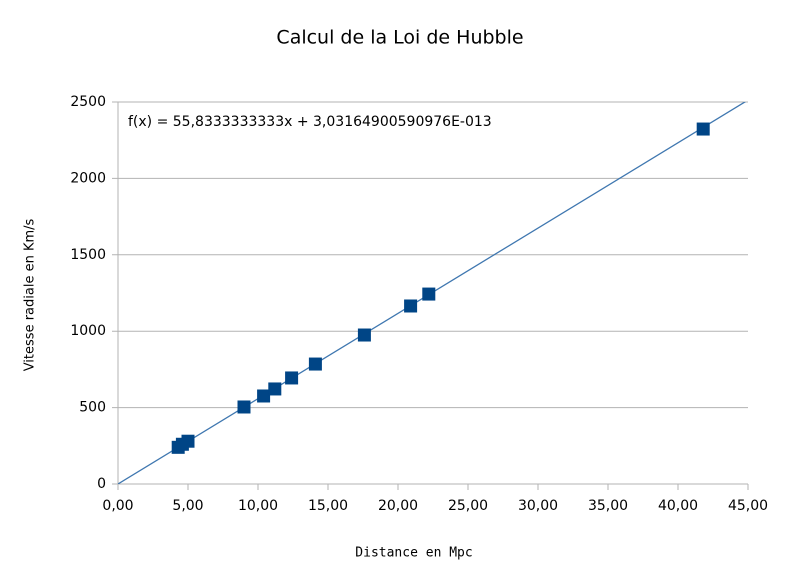 Image resolution: width=800 pixels, height=579 pixels. I want to click on x-tick-label: 45,00, so click(748, 506).